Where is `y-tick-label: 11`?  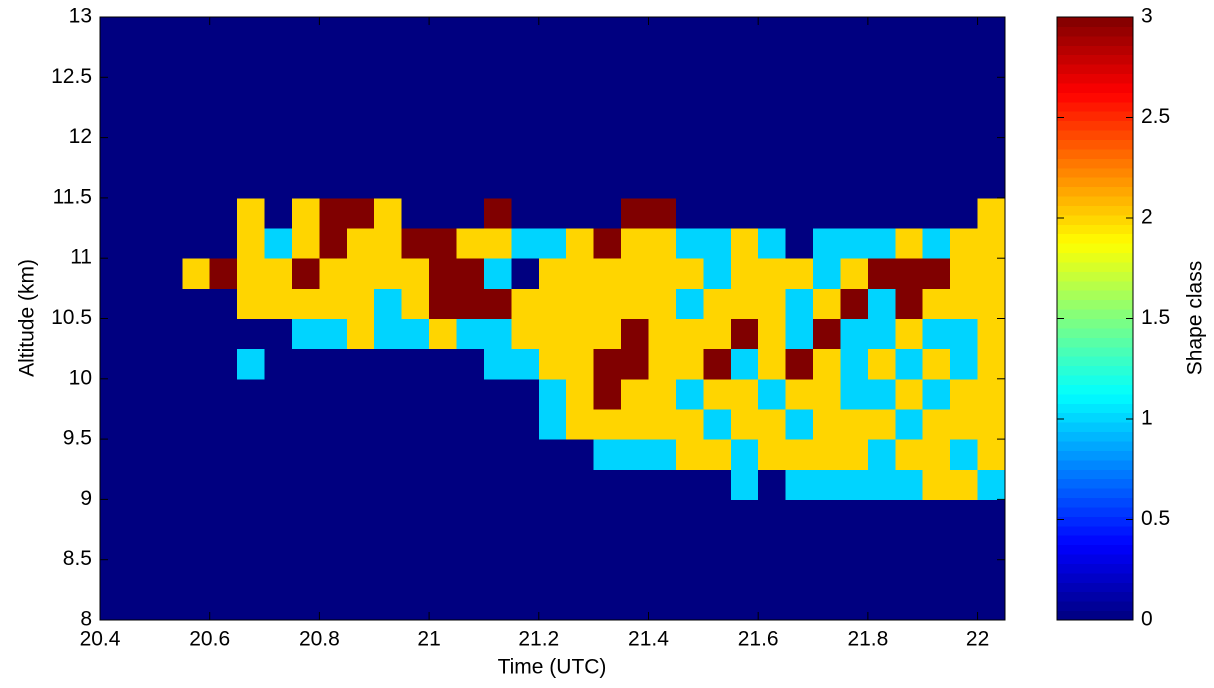 y-tick-label: 11 is located at coordinates (81, 257).